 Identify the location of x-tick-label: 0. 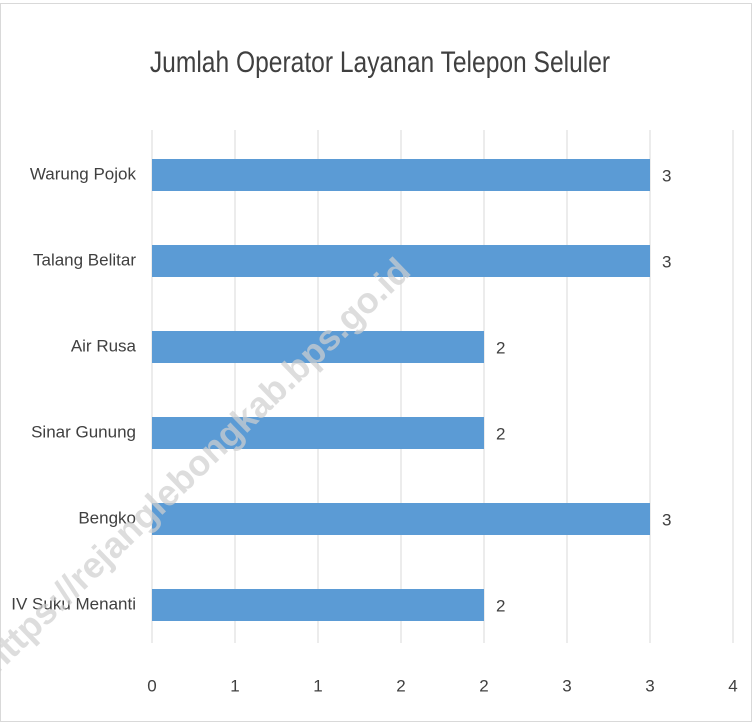
(151, 685).